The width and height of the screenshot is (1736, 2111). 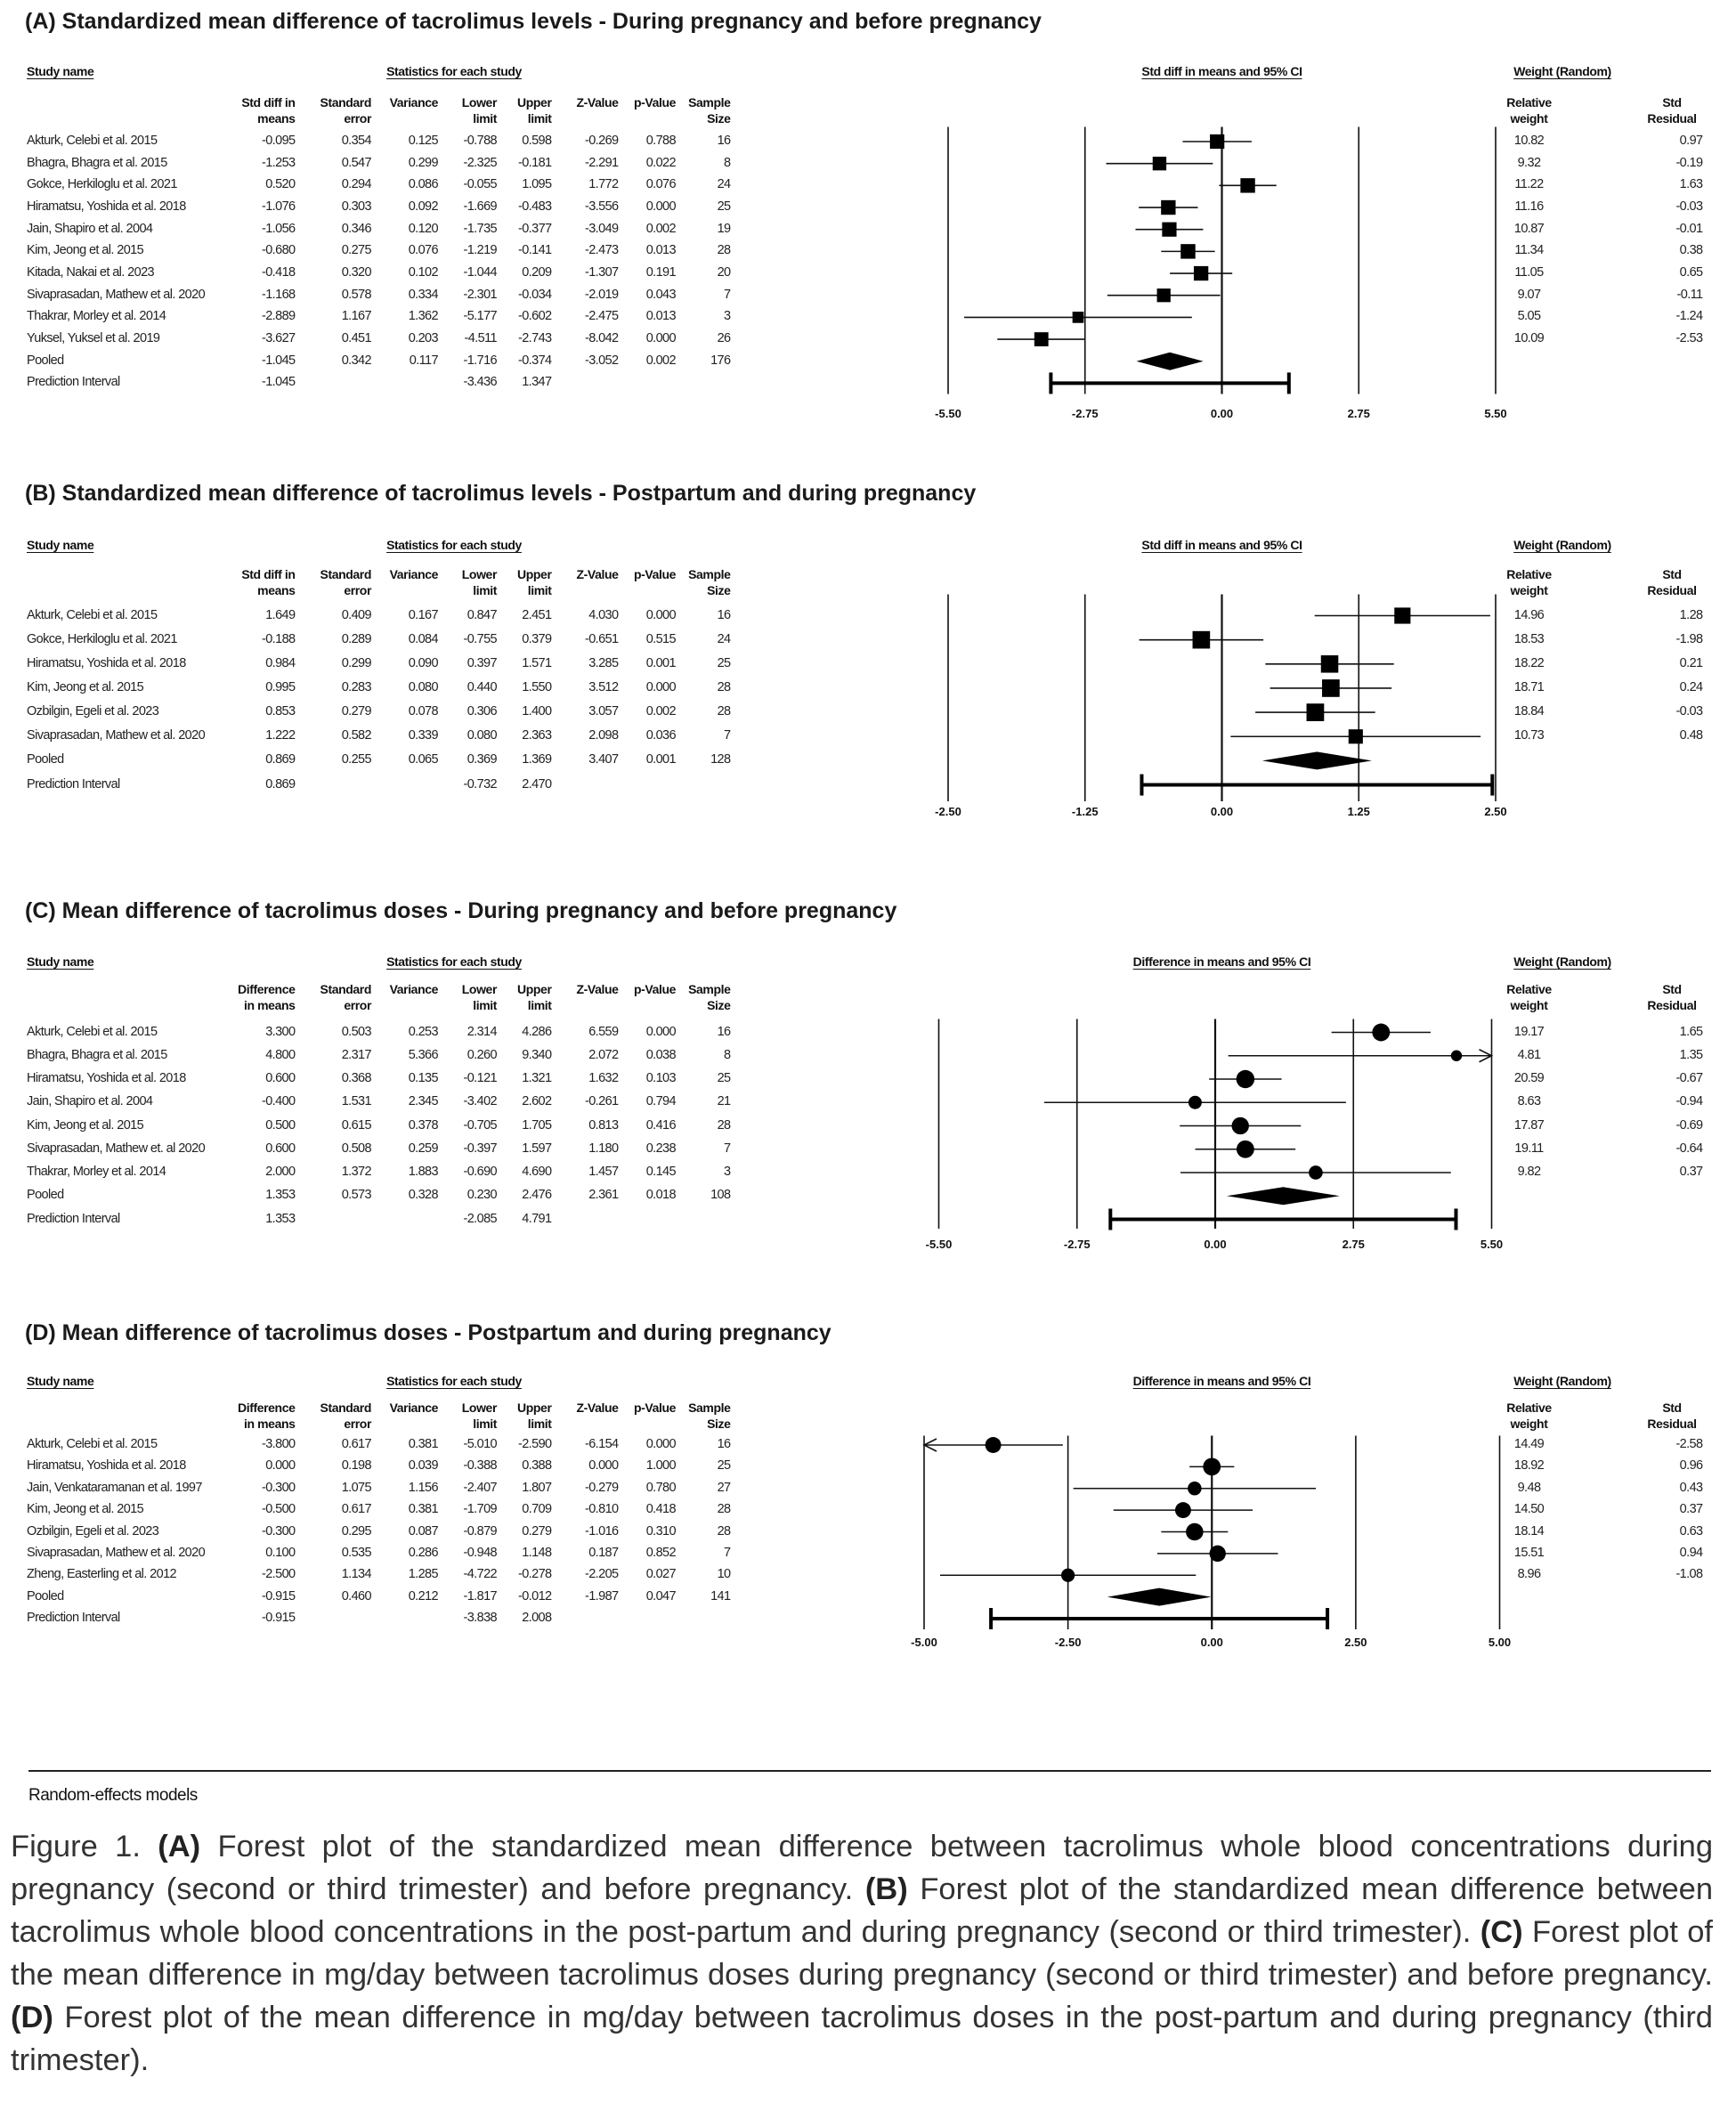 What do you see at coordinates (724, 250) in the screenshot?
I see `cell-n: 28` at bounding box center [724, 250].